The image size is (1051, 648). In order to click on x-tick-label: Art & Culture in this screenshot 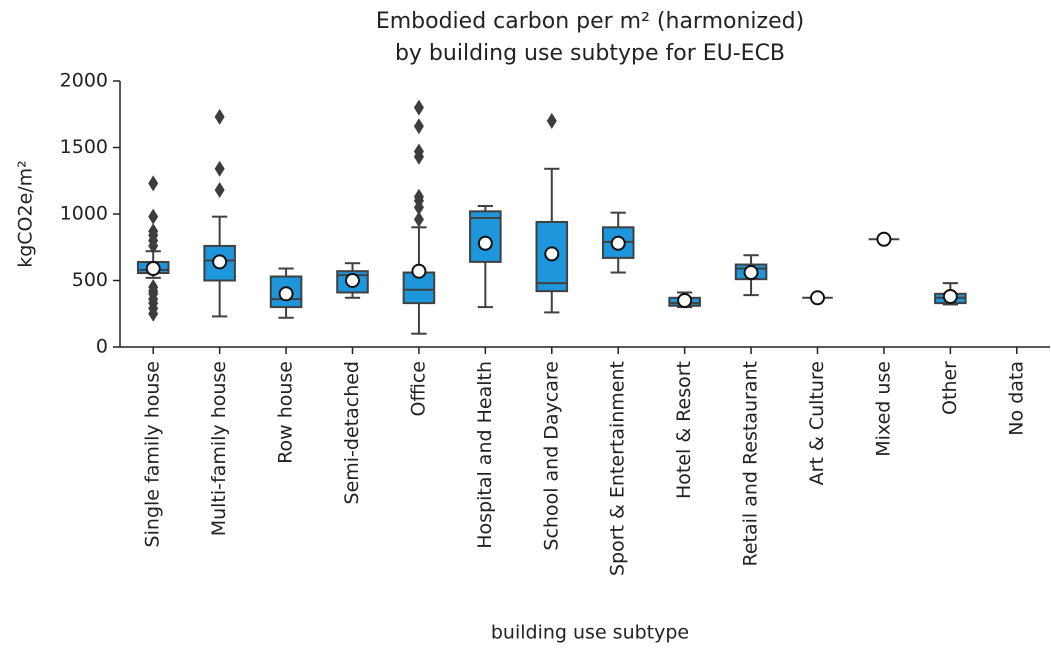, I will do `click(817, 423)`.